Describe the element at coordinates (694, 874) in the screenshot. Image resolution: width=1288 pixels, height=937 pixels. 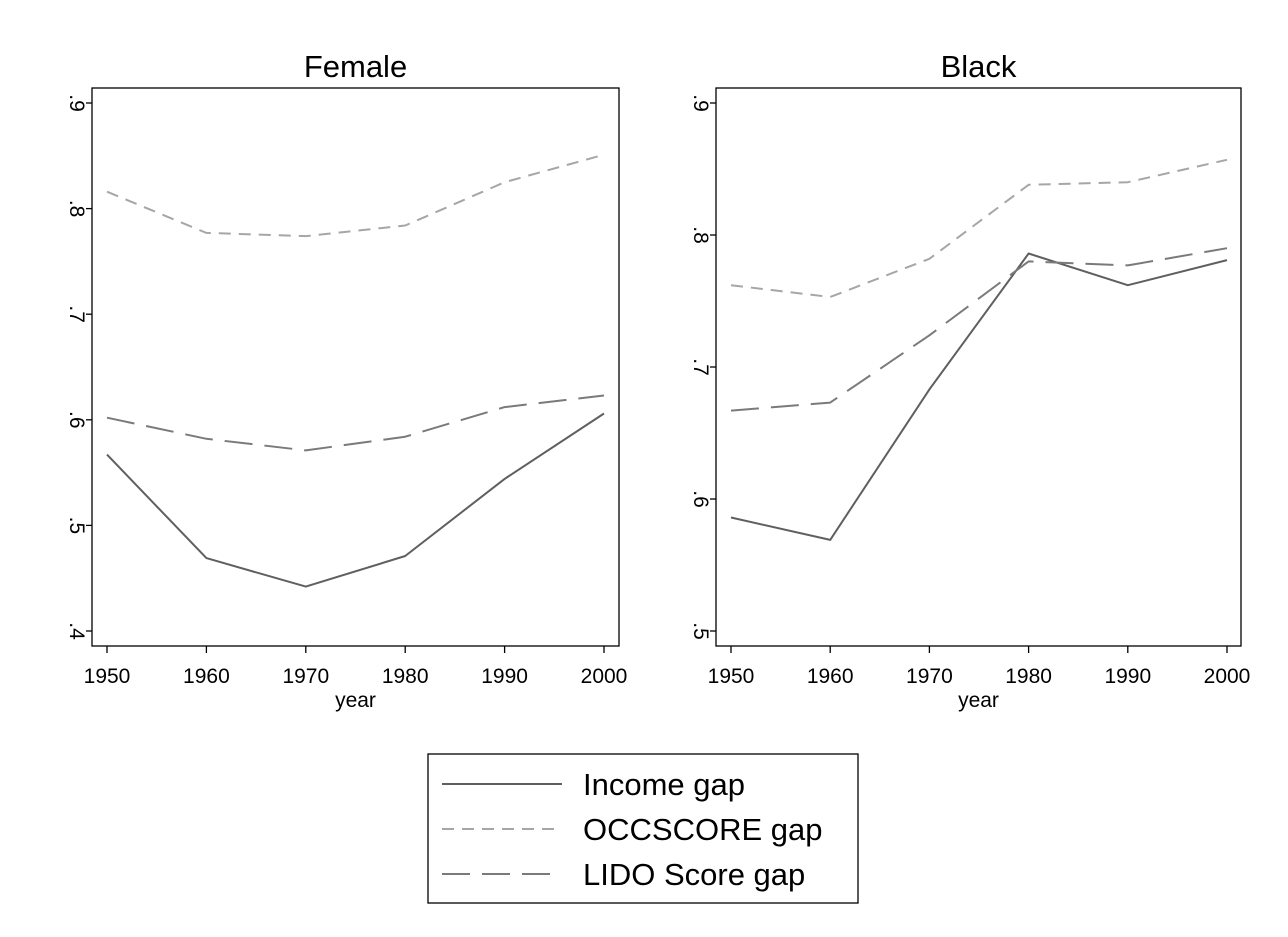
I see `legend-label: LIDO Score gap` at that location.